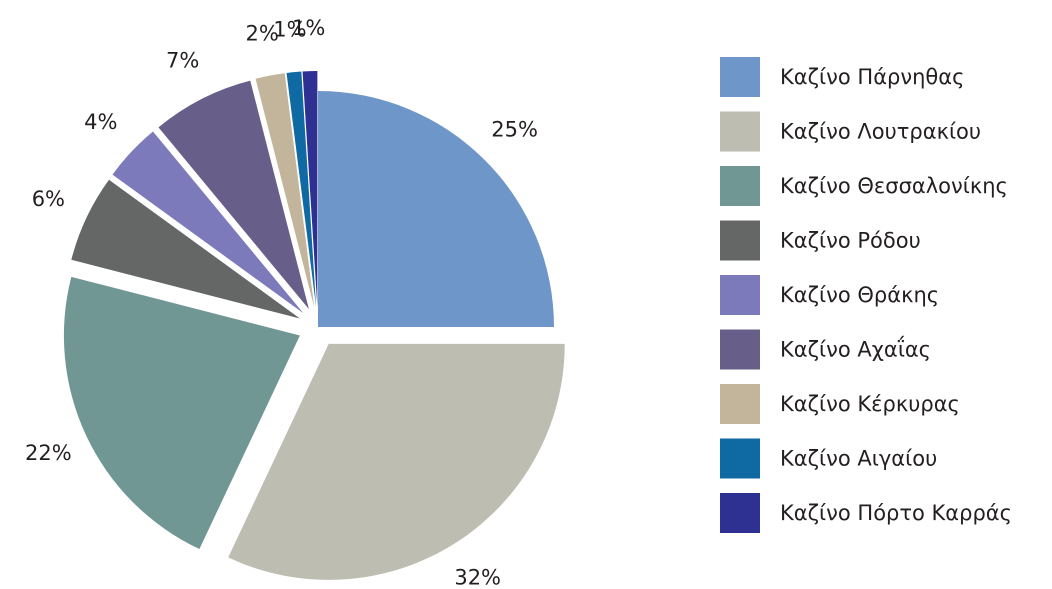 The width and height of the screenshot is (1052, 589). What do you see at coordinates (870, 404) in the screenshot?
I see `legend-label: Καζίνο Κέρκυρας` at bounding box center [870, 404].